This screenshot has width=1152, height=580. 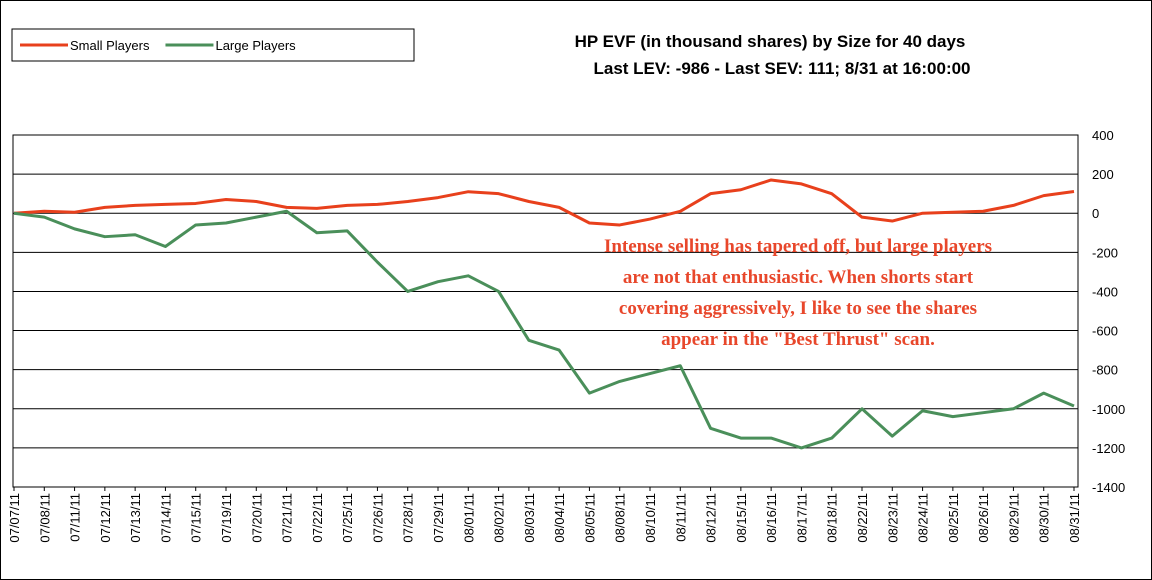 I want to click on x-tick-label: 07/20/11, so click(x=256, y=518).